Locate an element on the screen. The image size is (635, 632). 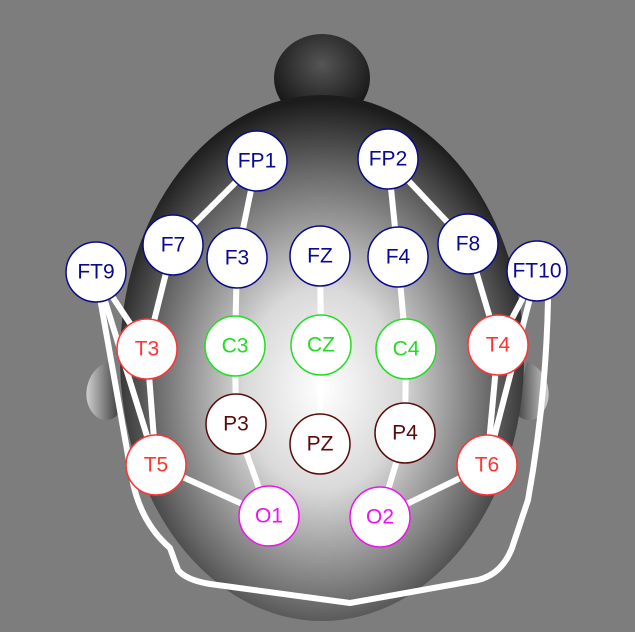
electrode-t3: T3 is located at coordinates (147, 349).